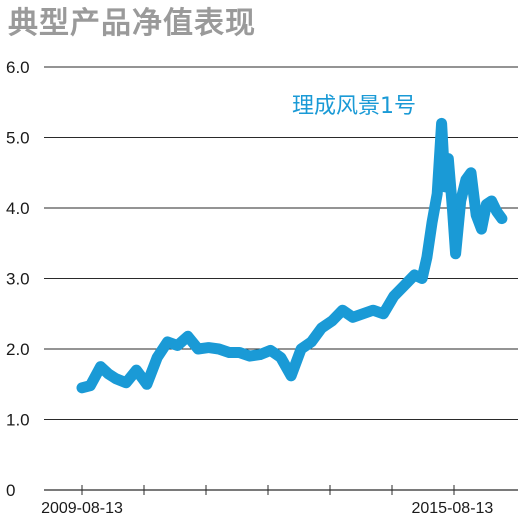 The width and height of the screenshot is (524, 520). I want to click on y-tick-label: 3.0, so click(18, 279).